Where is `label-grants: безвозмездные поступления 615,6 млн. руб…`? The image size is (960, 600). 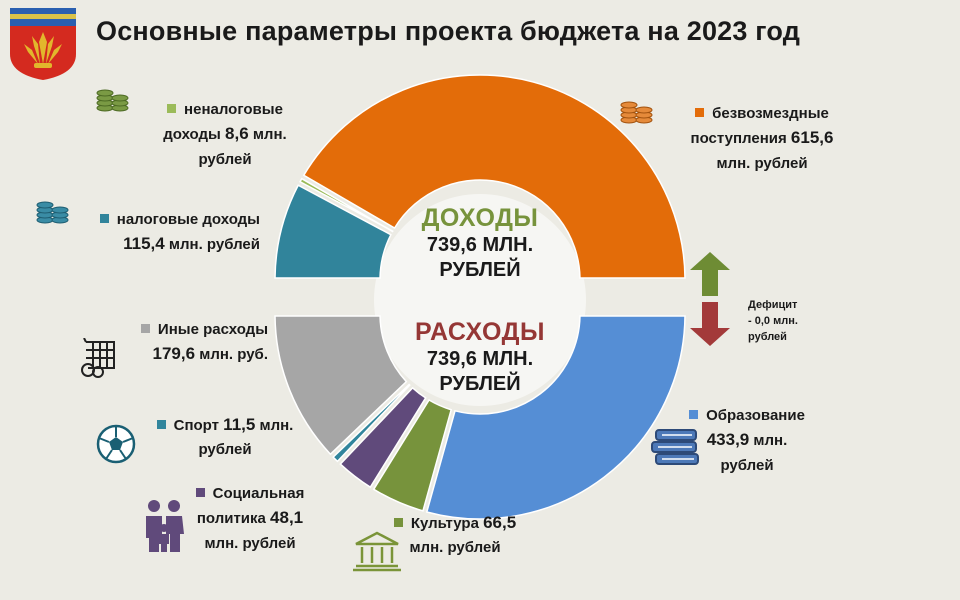
label-grants: безвозмездные поступления 615,6 млн. руб… is located at coordinates (762, 138).